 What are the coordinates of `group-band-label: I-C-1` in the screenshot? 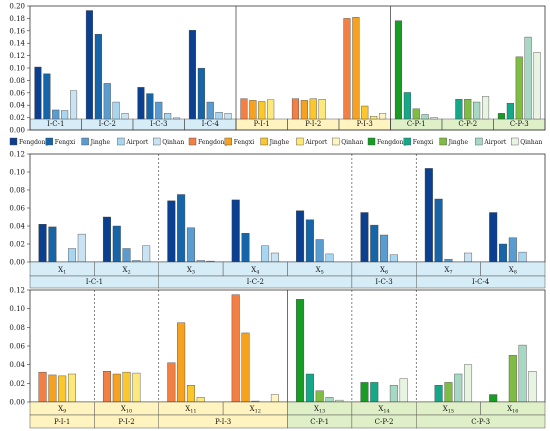 It's located at (94, 282).